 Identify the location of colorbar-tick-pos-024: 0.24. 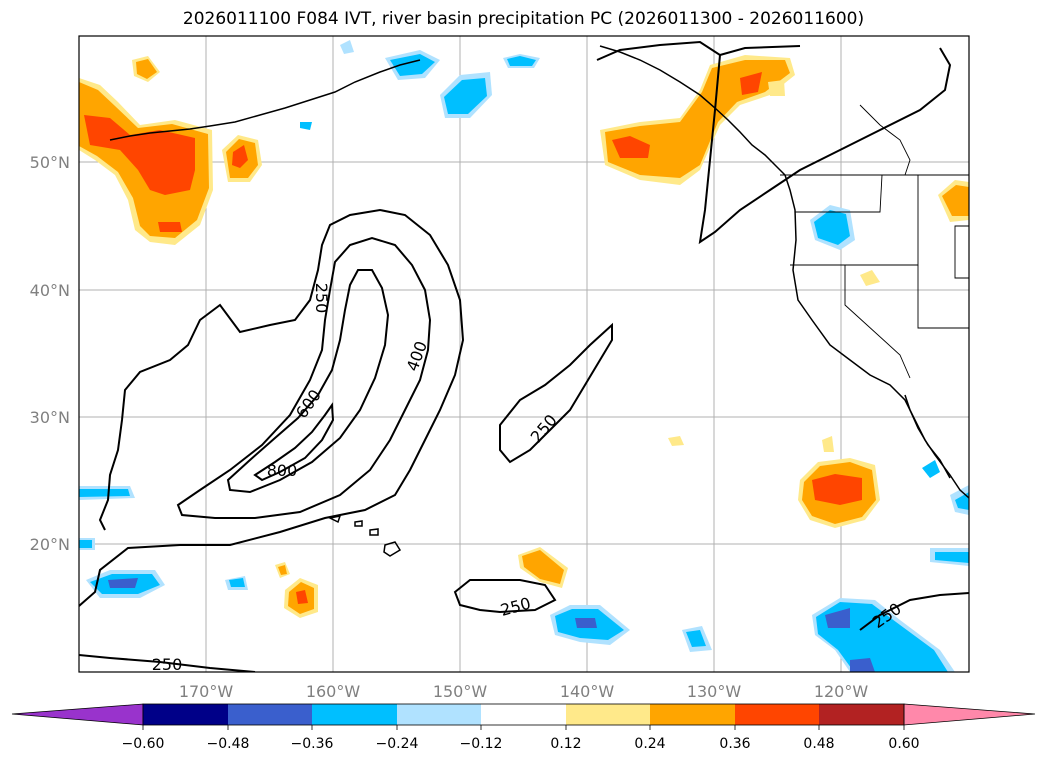
(649, 744).